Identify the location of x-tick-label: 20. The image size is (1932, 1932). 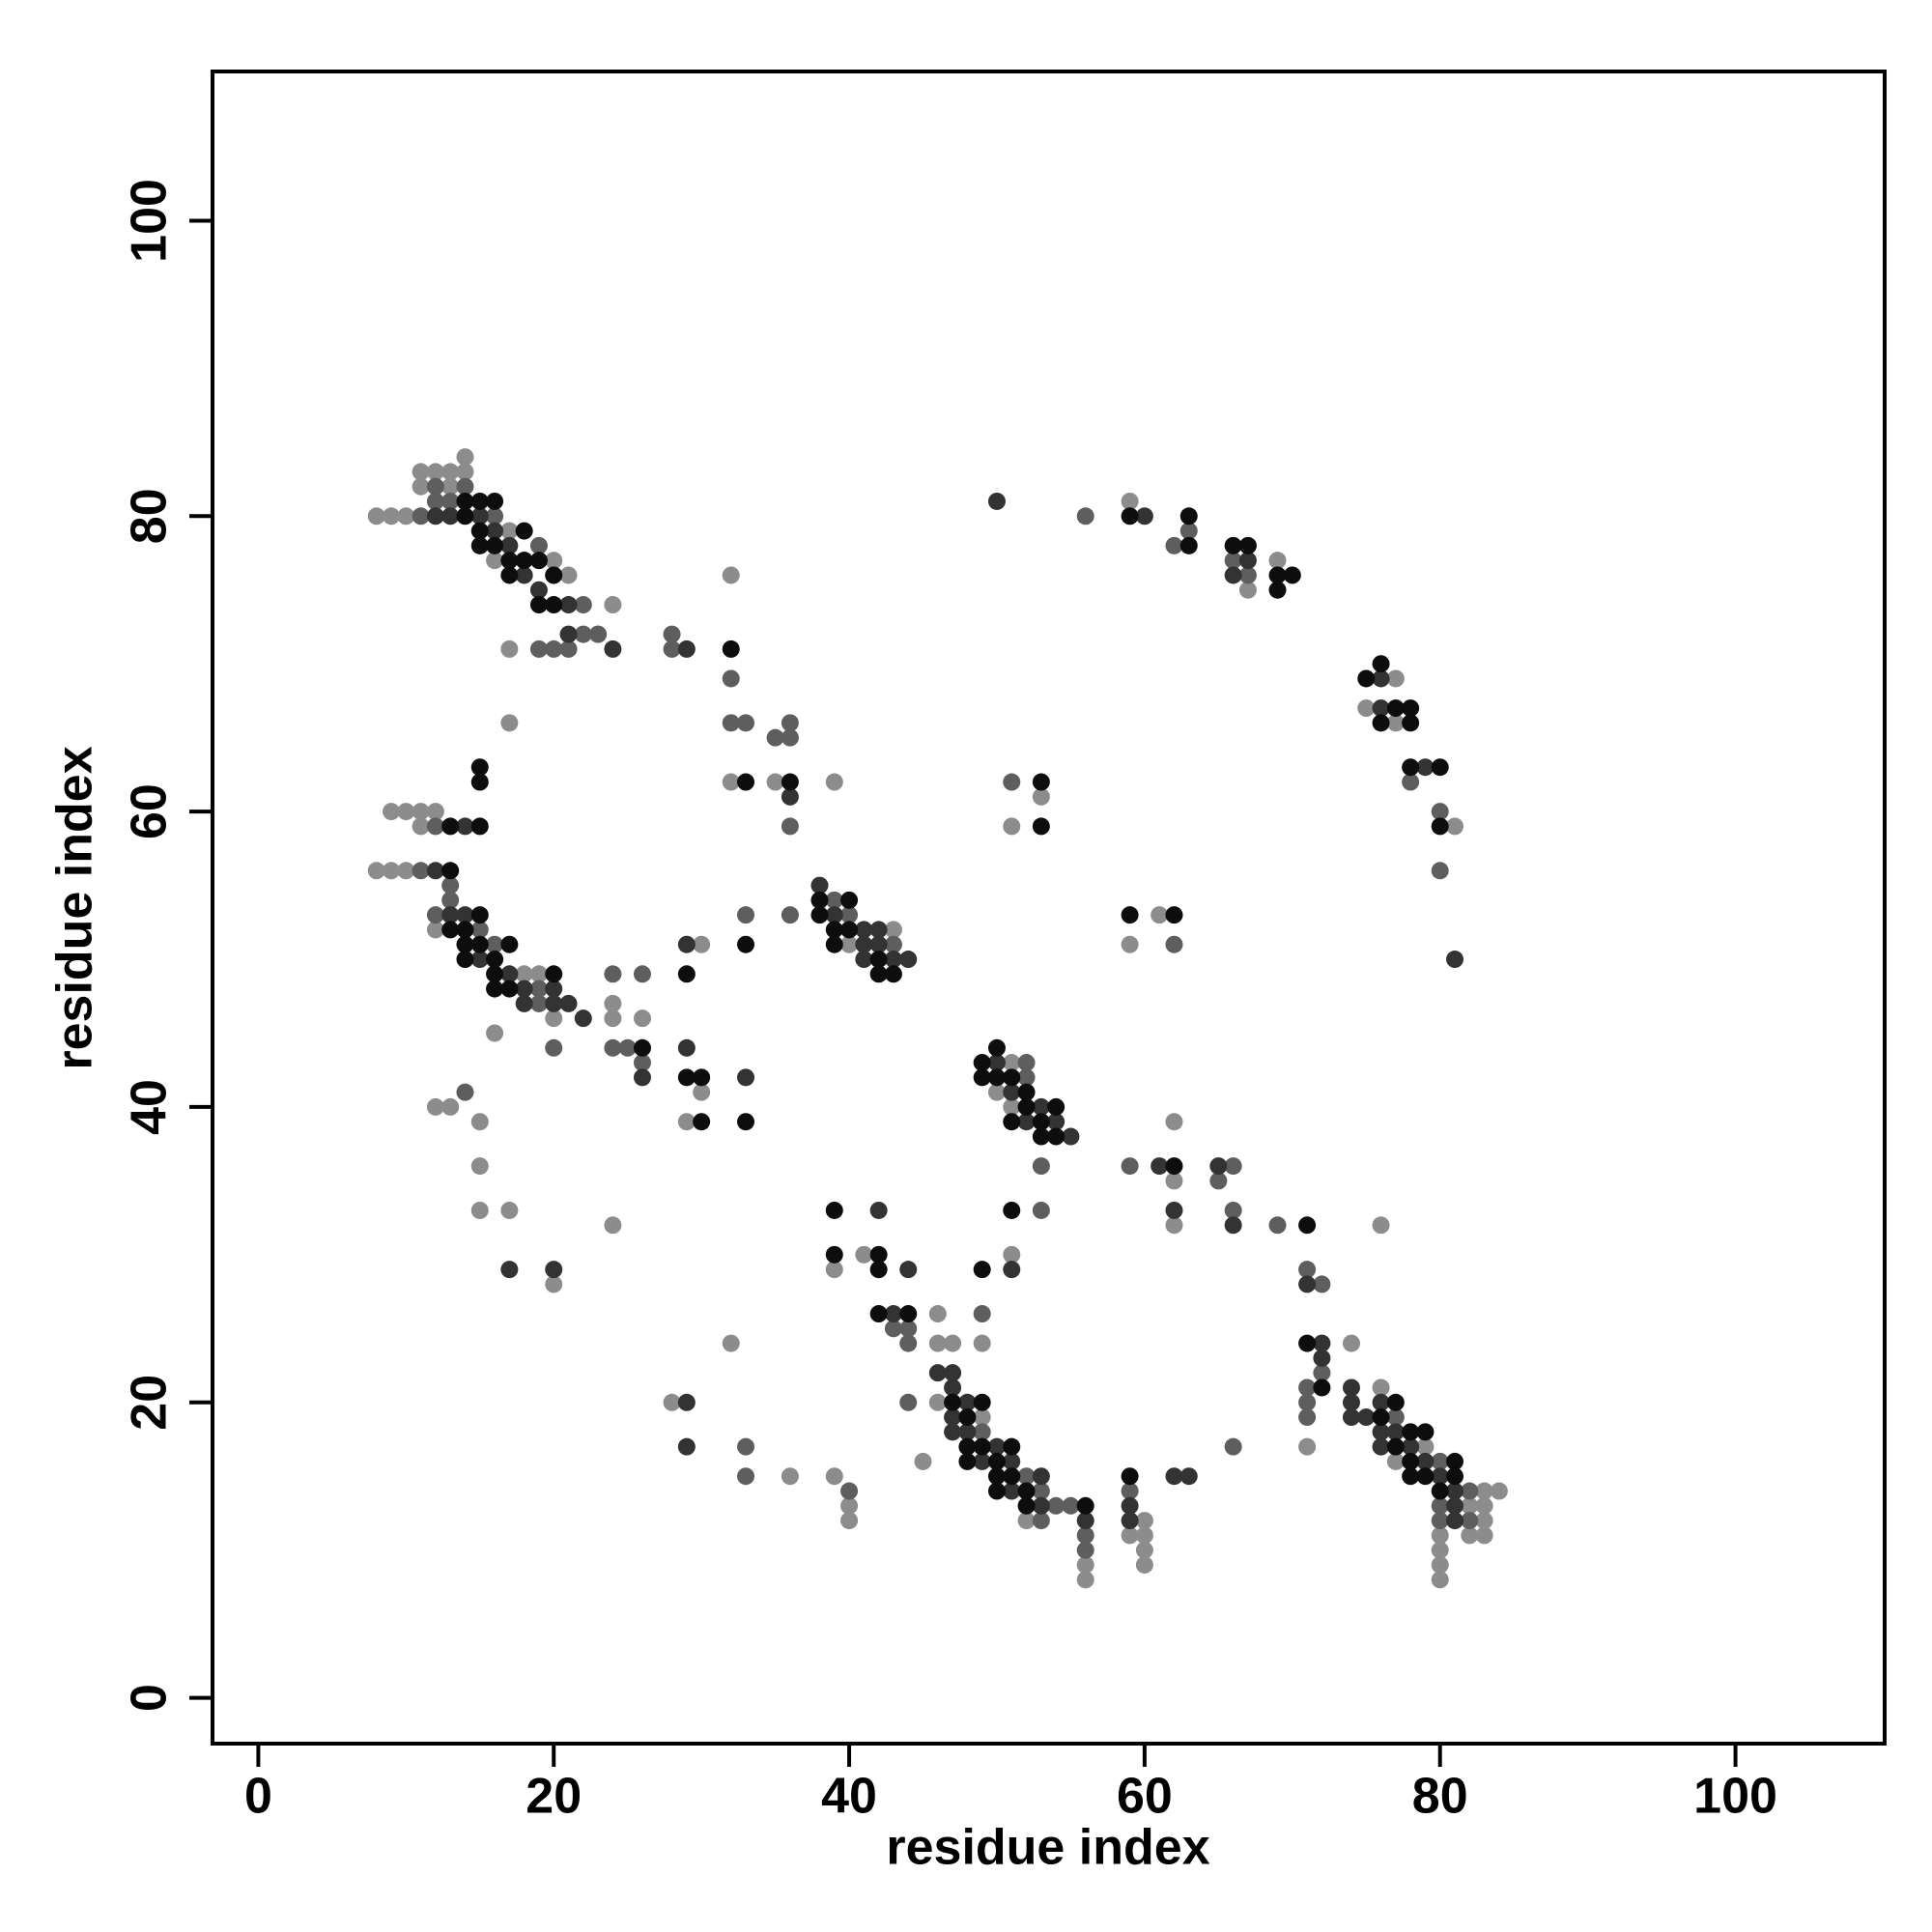
(554, 1797).